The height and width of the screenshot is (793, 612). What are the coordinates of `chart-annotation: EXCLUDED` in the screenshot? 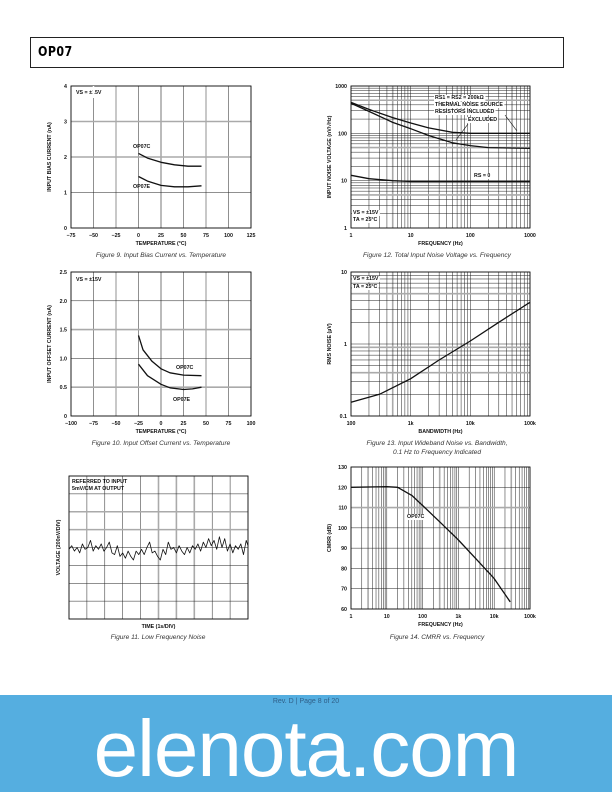 It's located at (482, 120).